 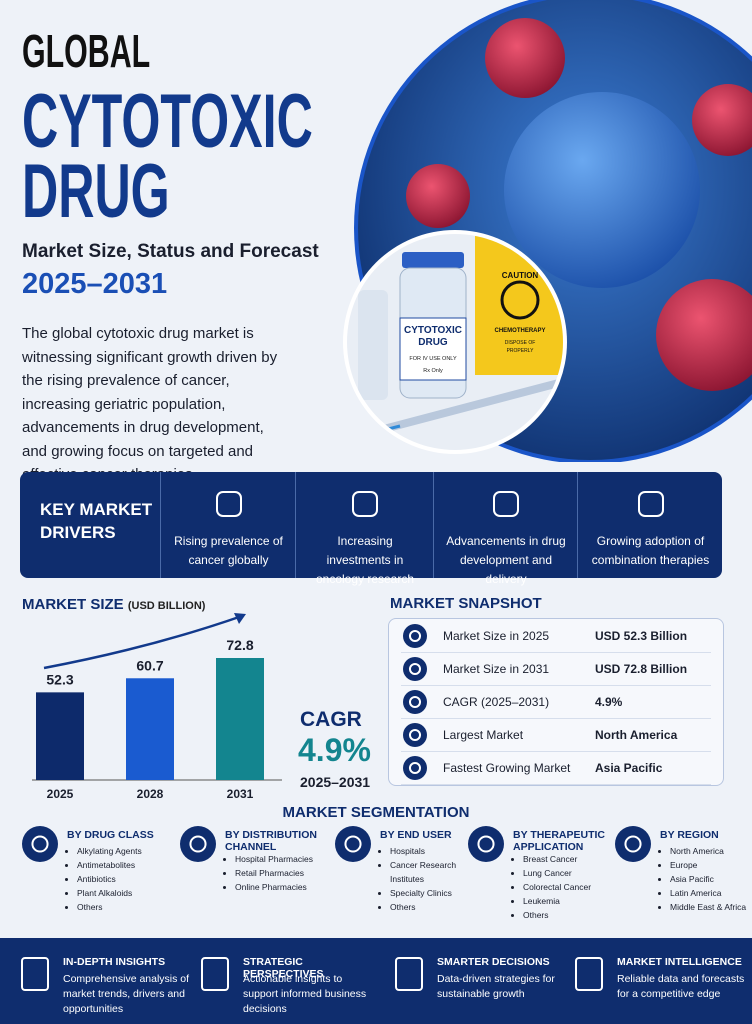 What do you see at coordinates (679, 962) in the screenshot?
I see `footer-title: MARKET INTELLIGENCE` at bounding box center [679, 962].